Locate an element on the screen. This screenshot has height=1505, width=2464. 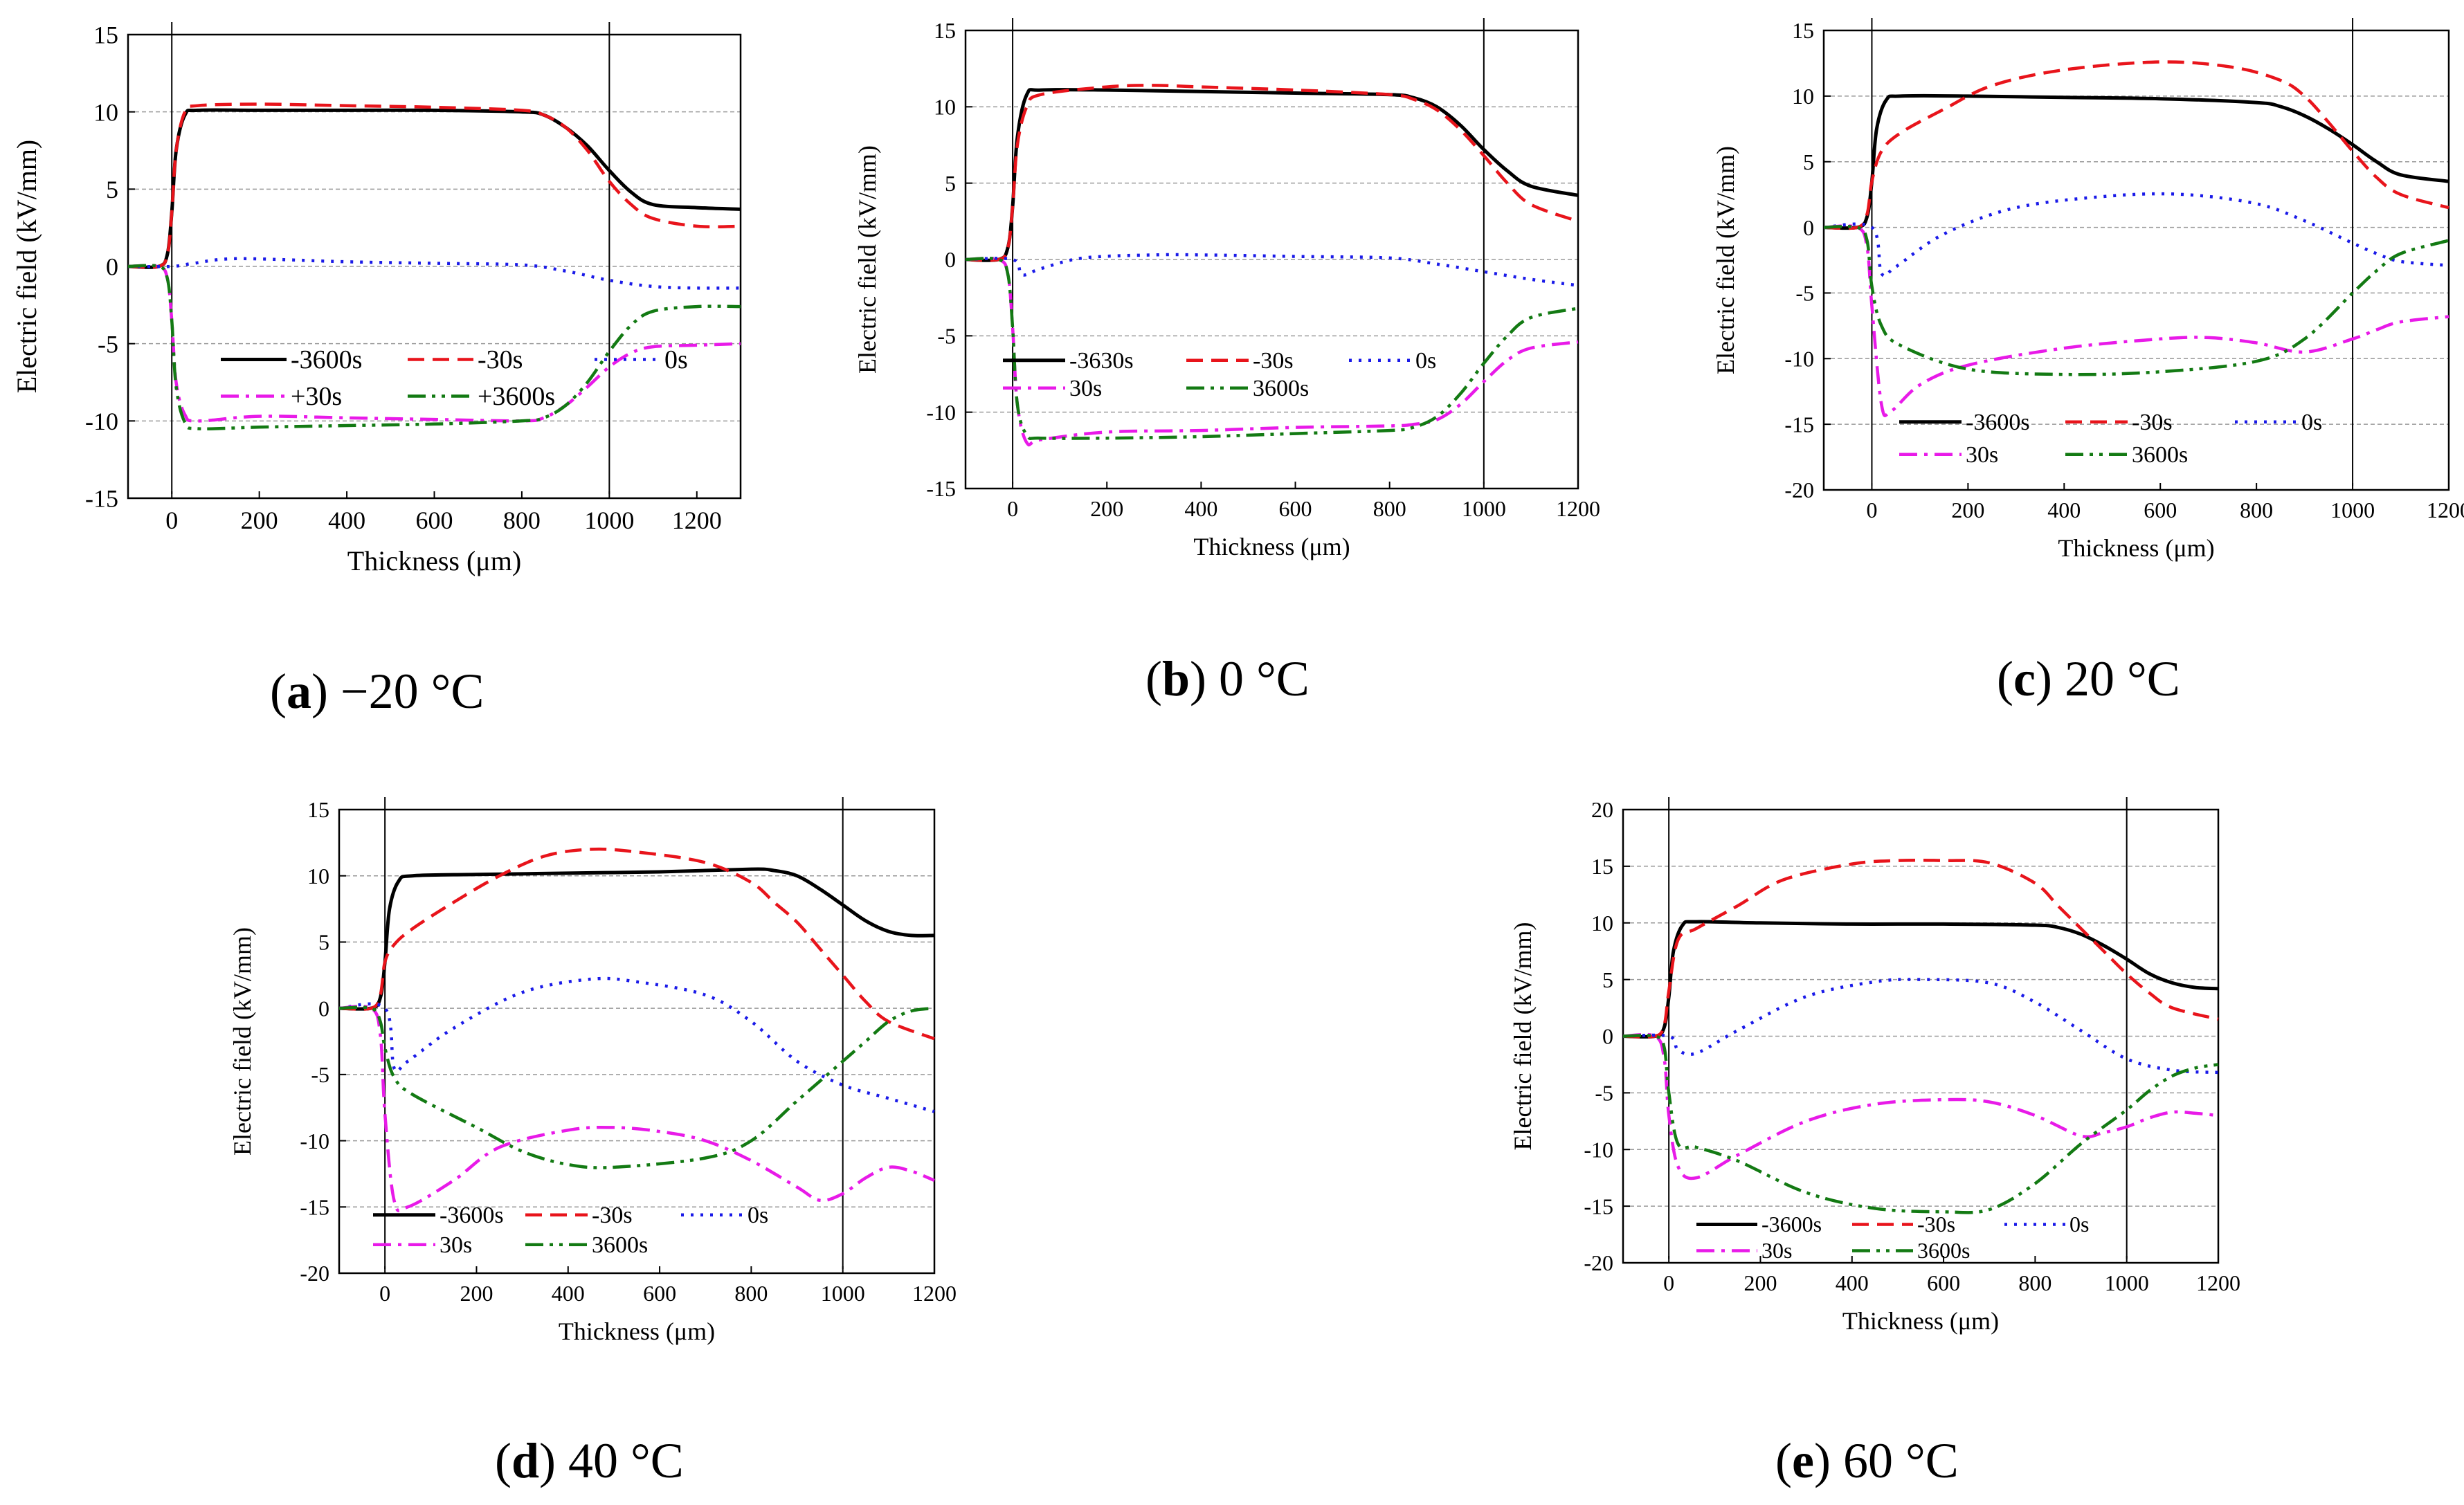
caption-c-letter: c is located at coordinates (2024, 678).